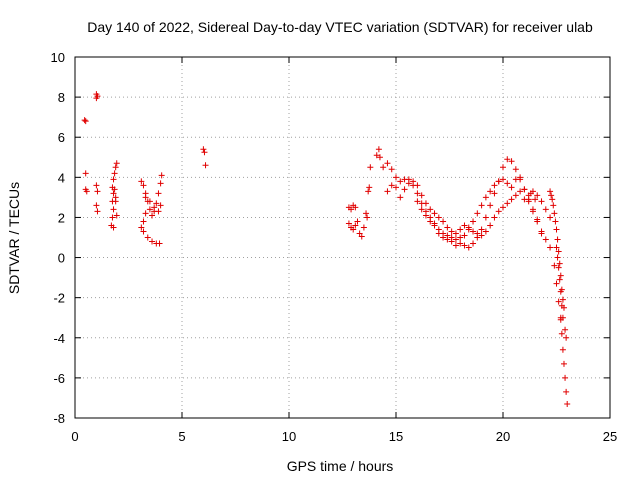 Image resolution: width=640 pixels, height=480 pixels. I want to click on y-tick-label: 10, so click(58, 57).